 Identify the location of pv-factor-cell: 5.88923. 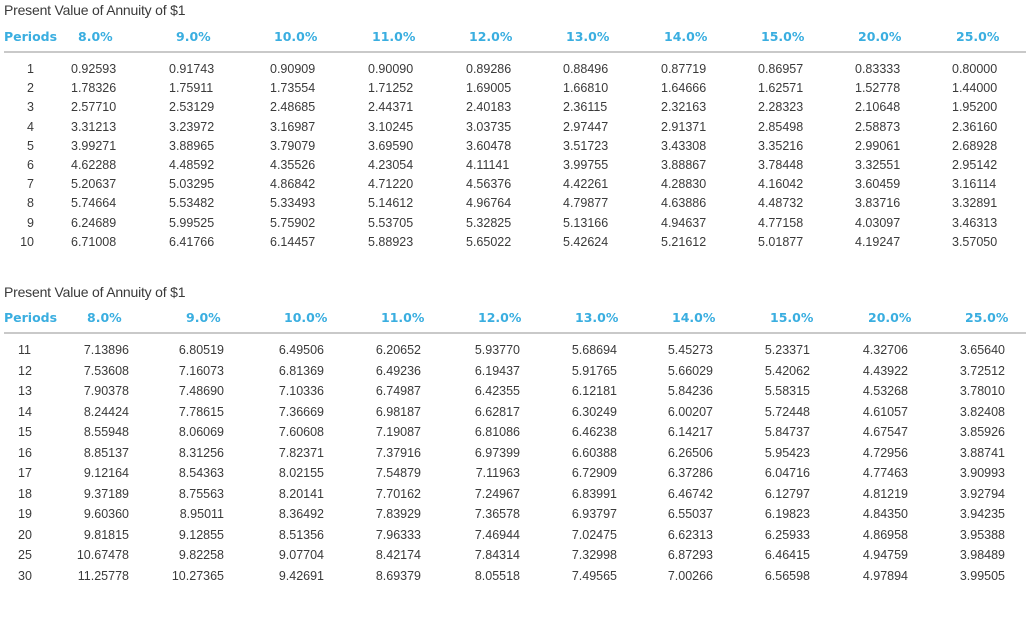
(391, 241).